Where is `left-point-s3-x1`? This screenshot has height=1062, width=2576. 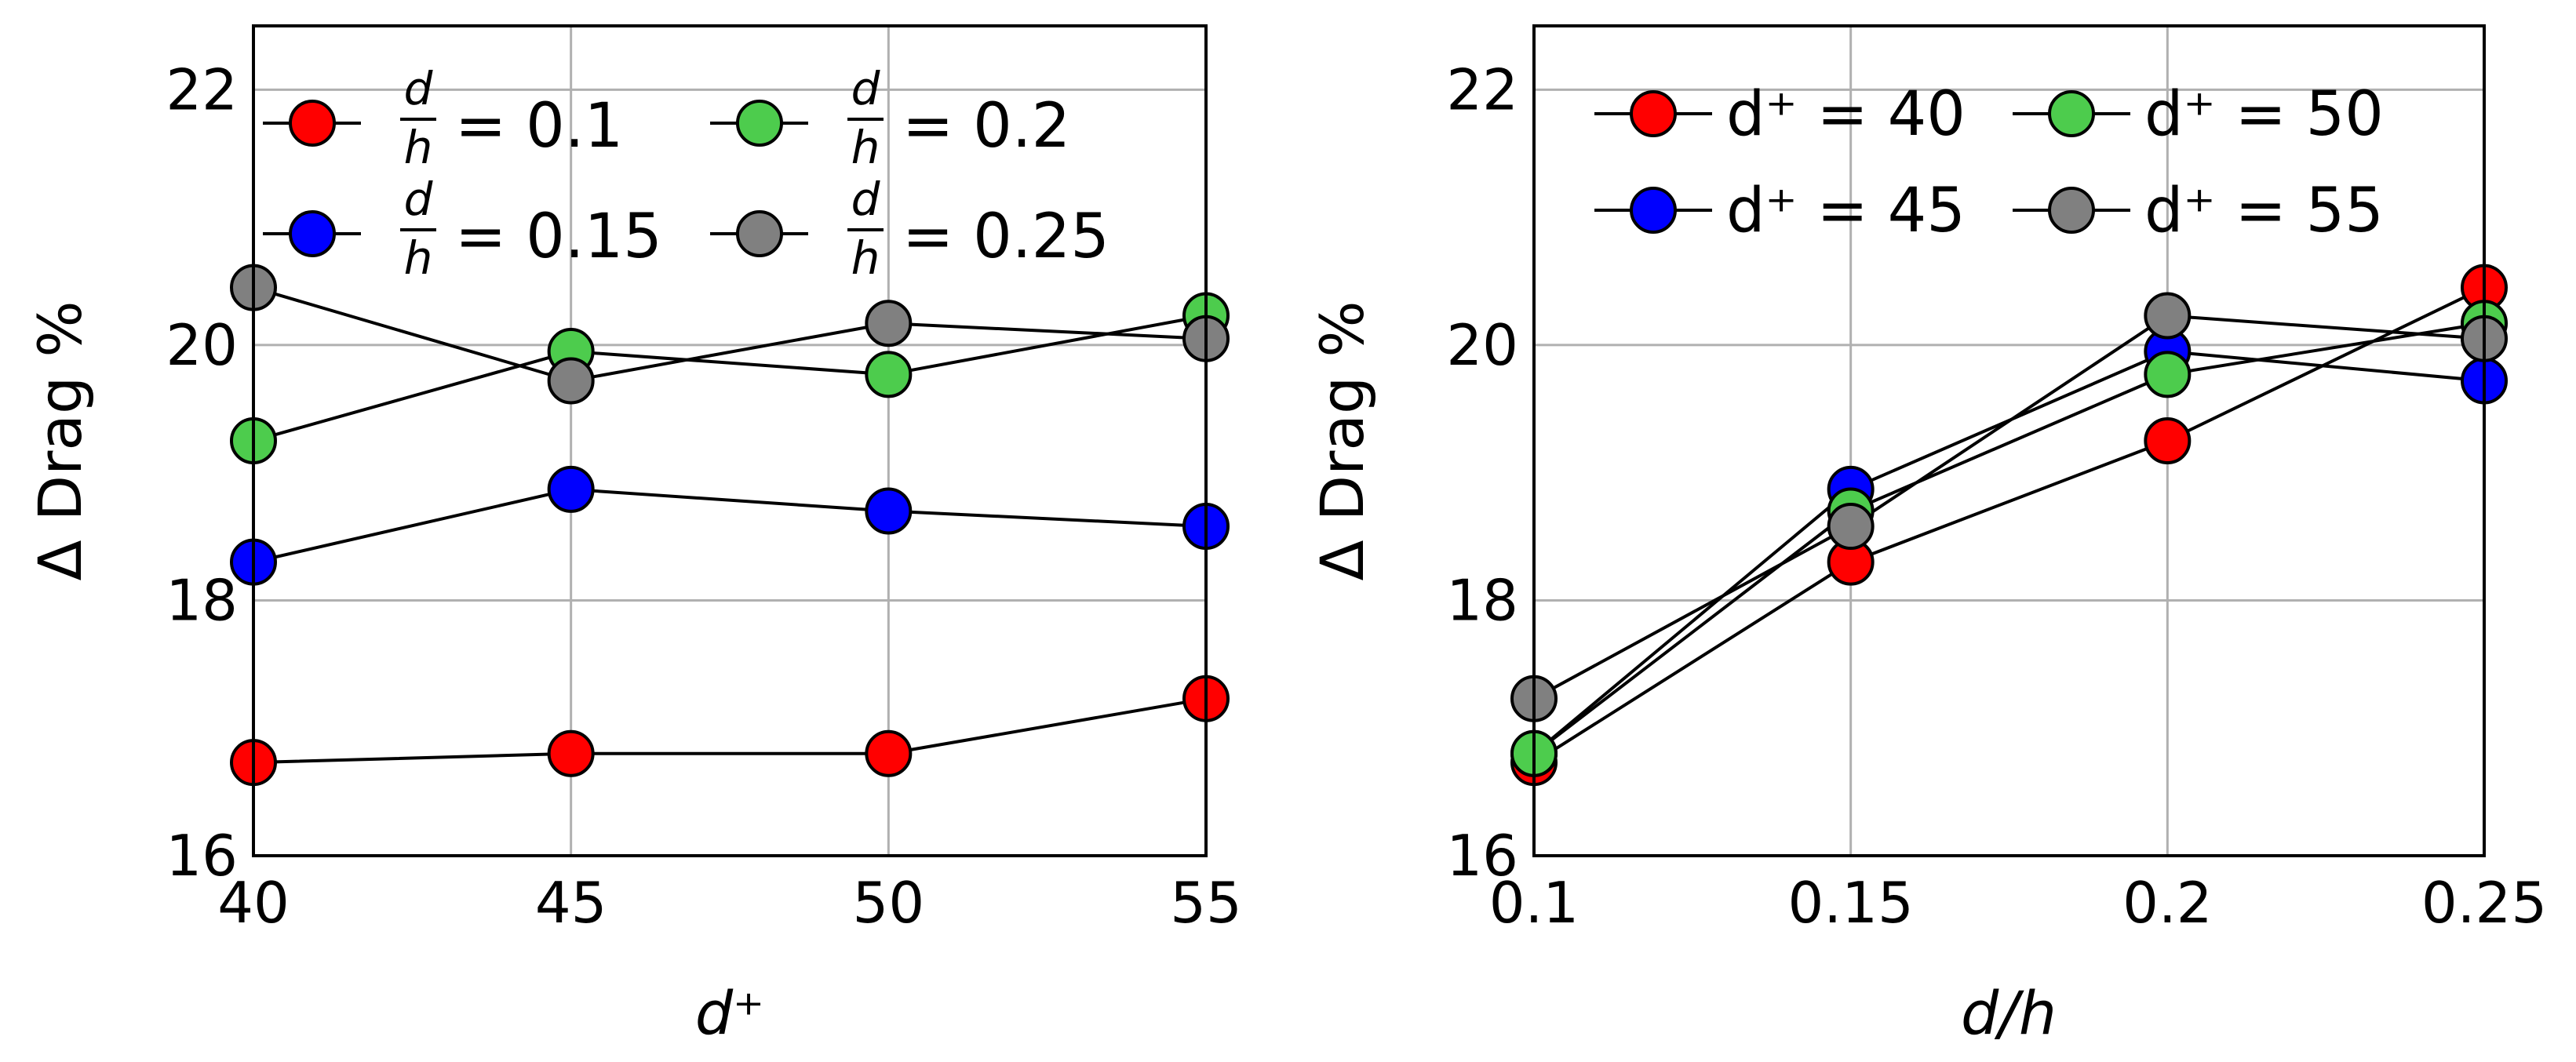
left-point-s3-x1 is located at coordinates (571, 381).